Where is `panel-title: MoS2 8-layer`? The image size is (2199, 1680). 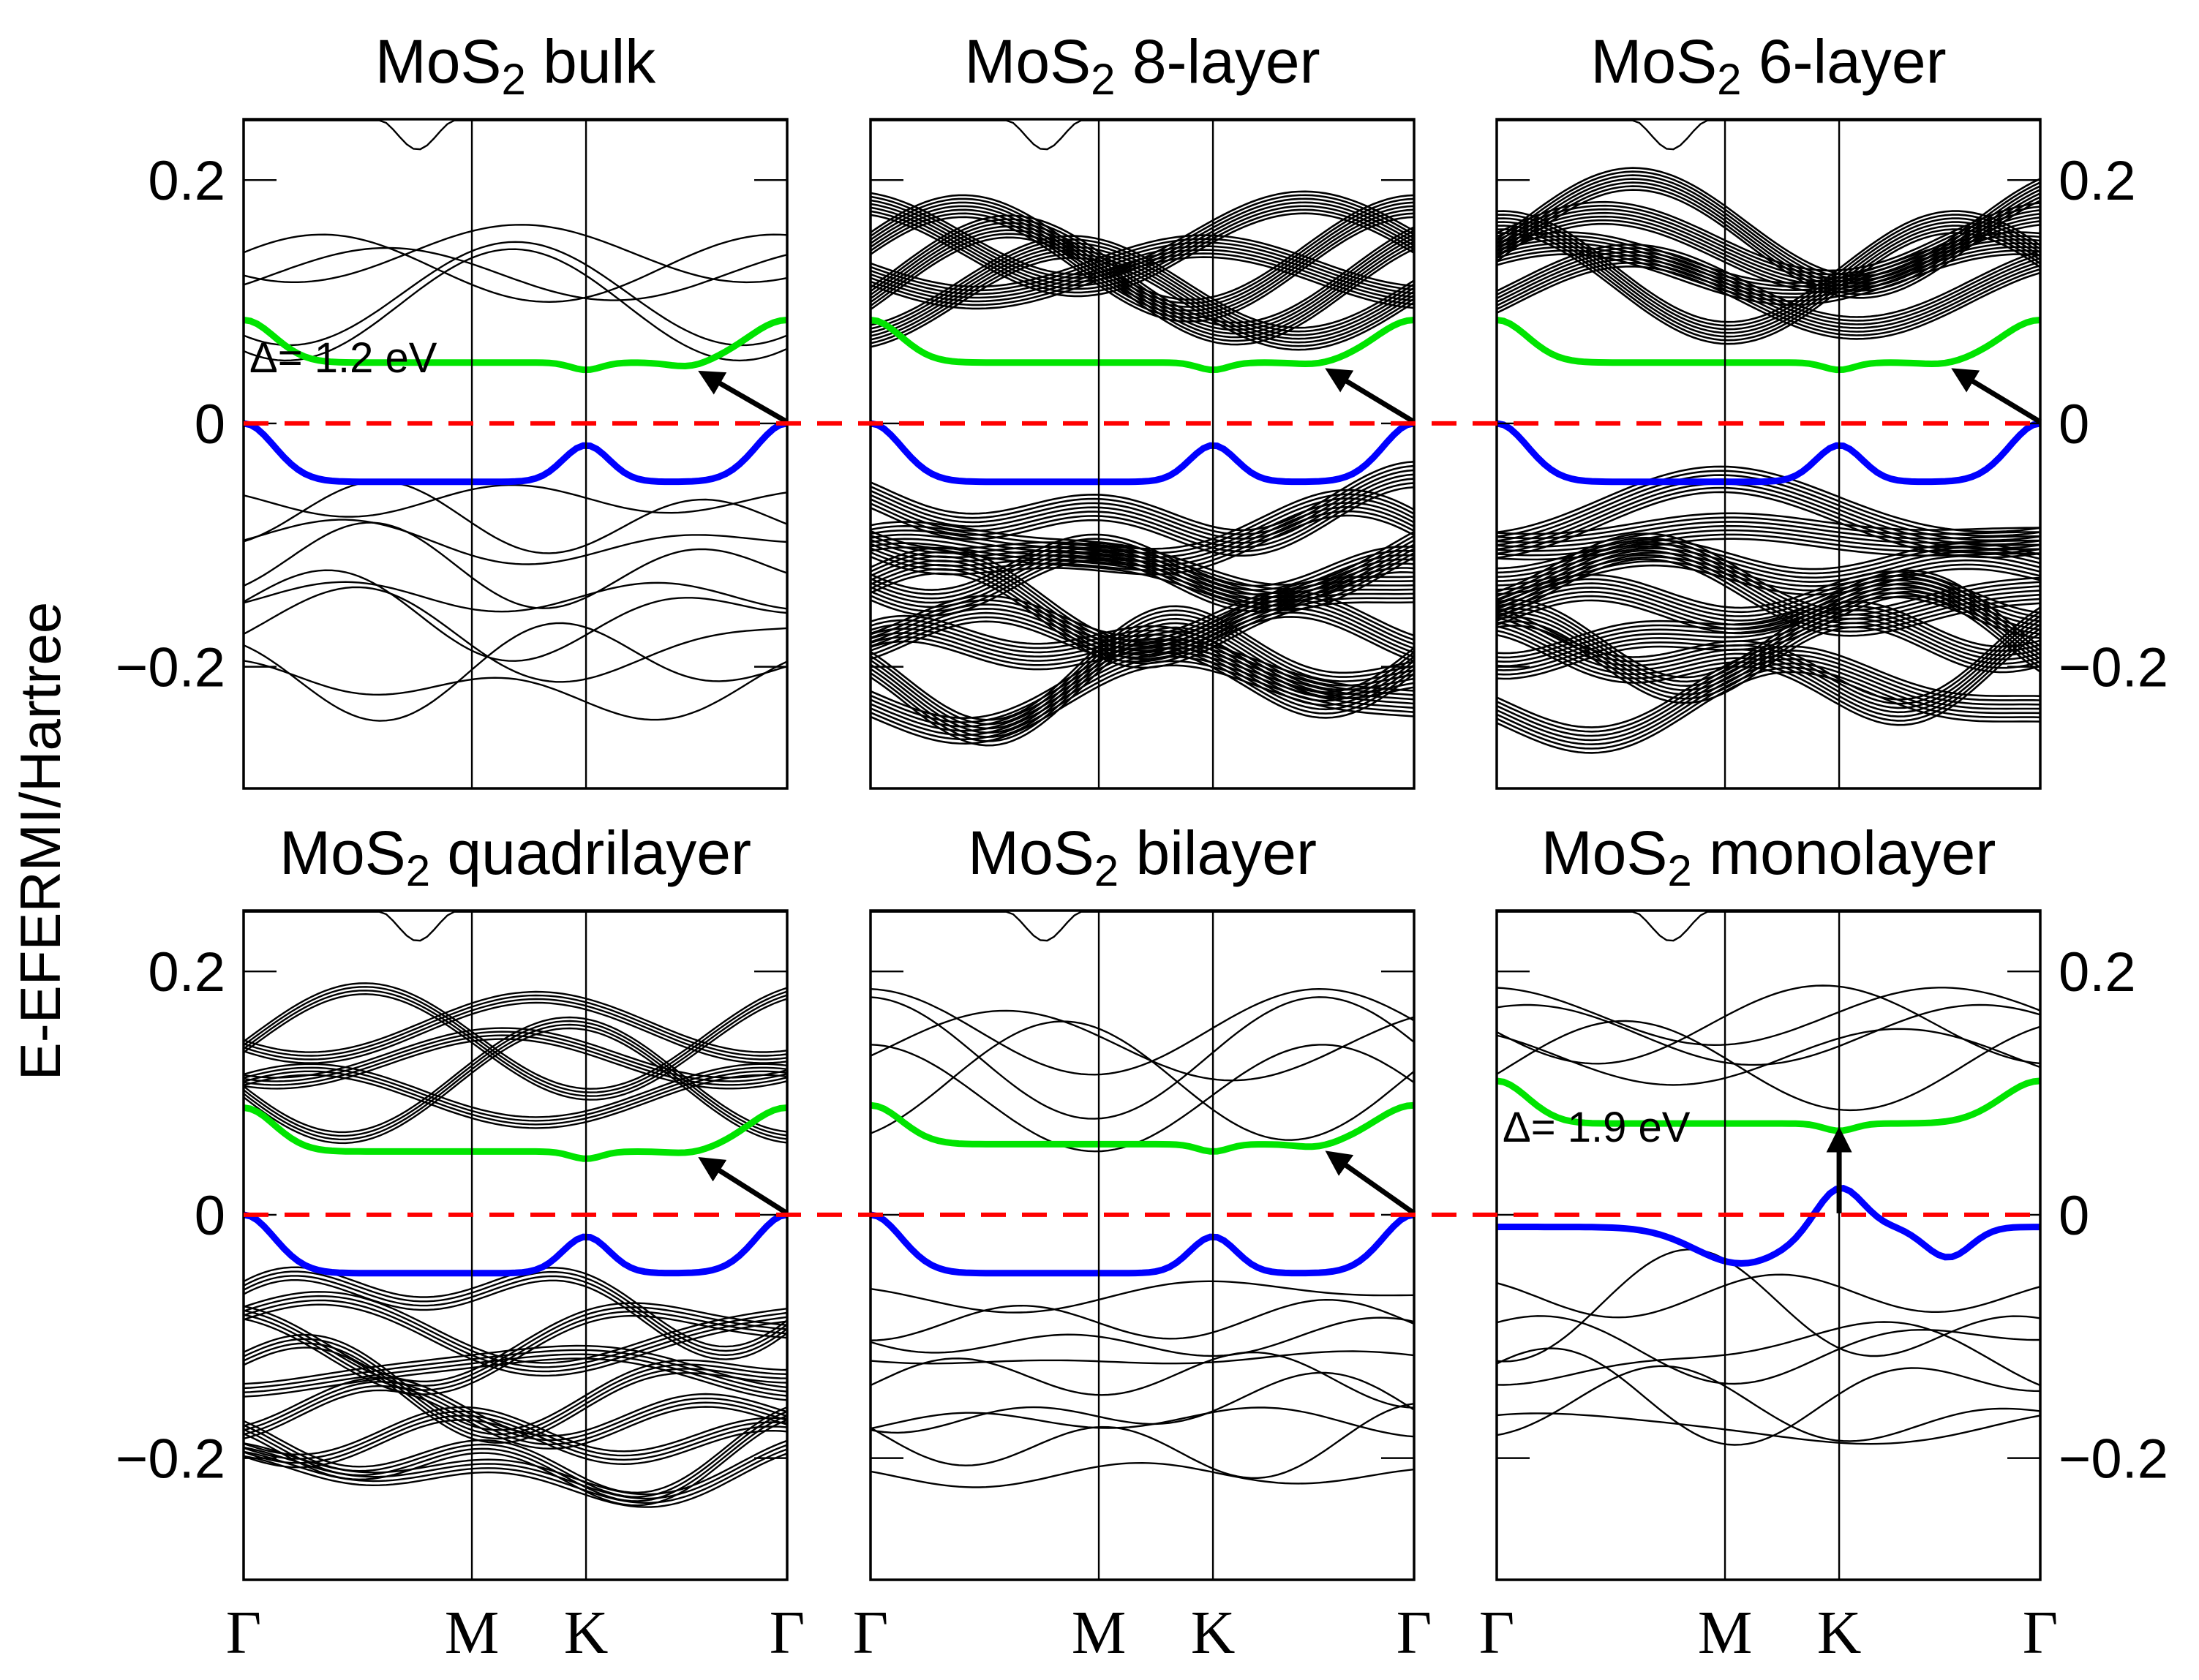
panel-title: MoS2 8-layer is located at coordinates (1142, 65).